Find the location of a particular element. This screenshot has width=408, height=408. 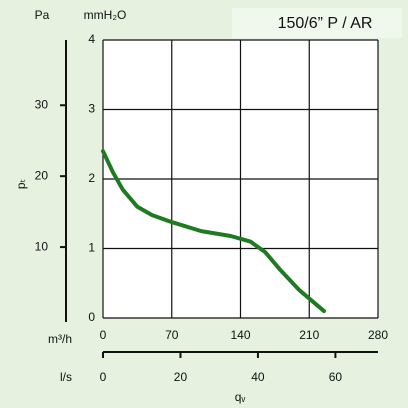

x2-tick-label: 40 is located at coordinates (258, 377).